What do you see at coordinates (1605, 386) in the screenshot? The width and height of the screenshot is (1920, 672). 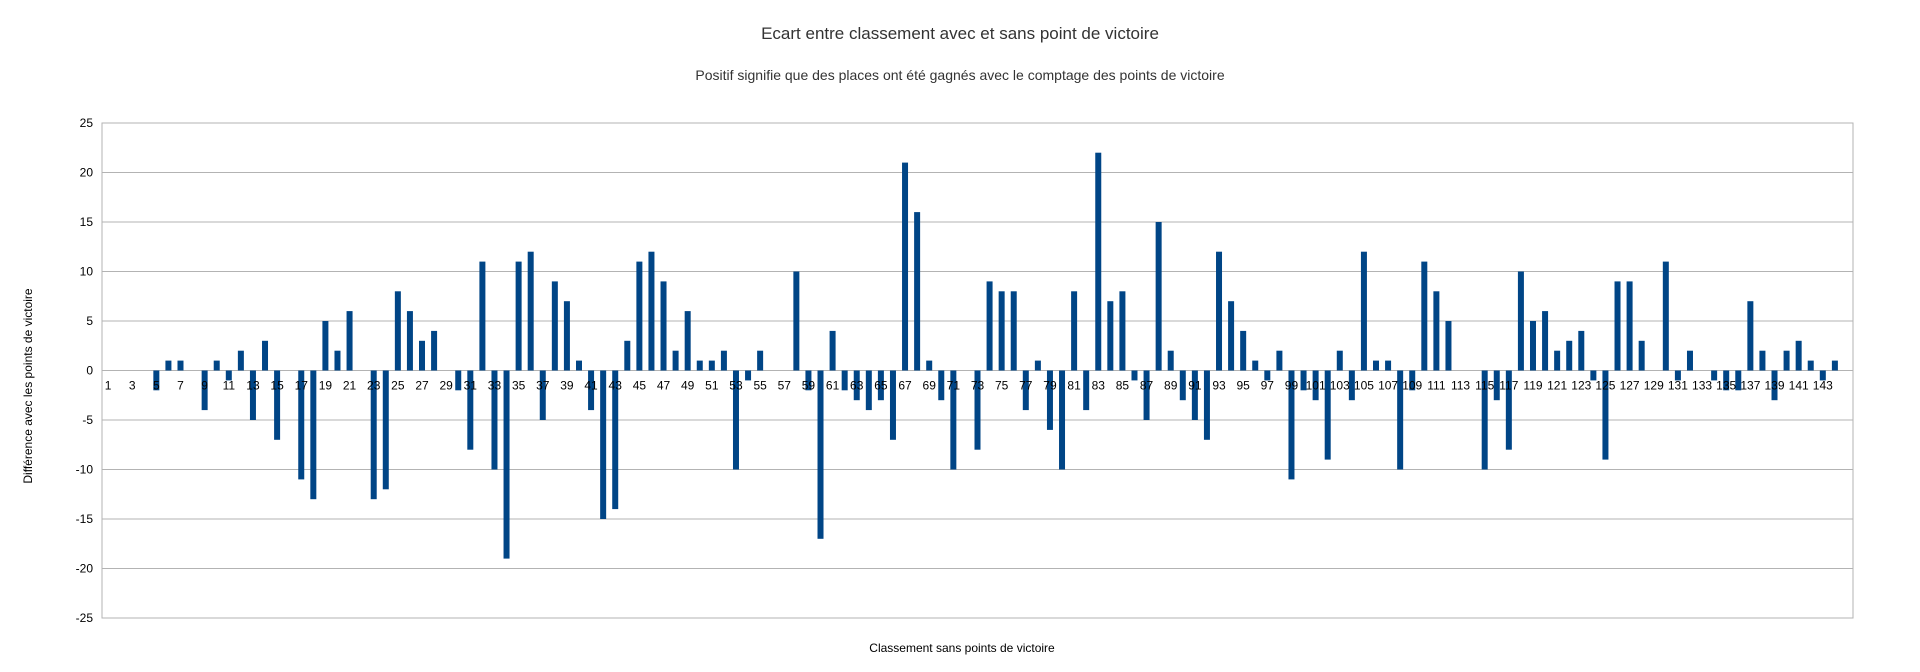 I see `x-tick-label: 125` at bounding box center [1605, 386].